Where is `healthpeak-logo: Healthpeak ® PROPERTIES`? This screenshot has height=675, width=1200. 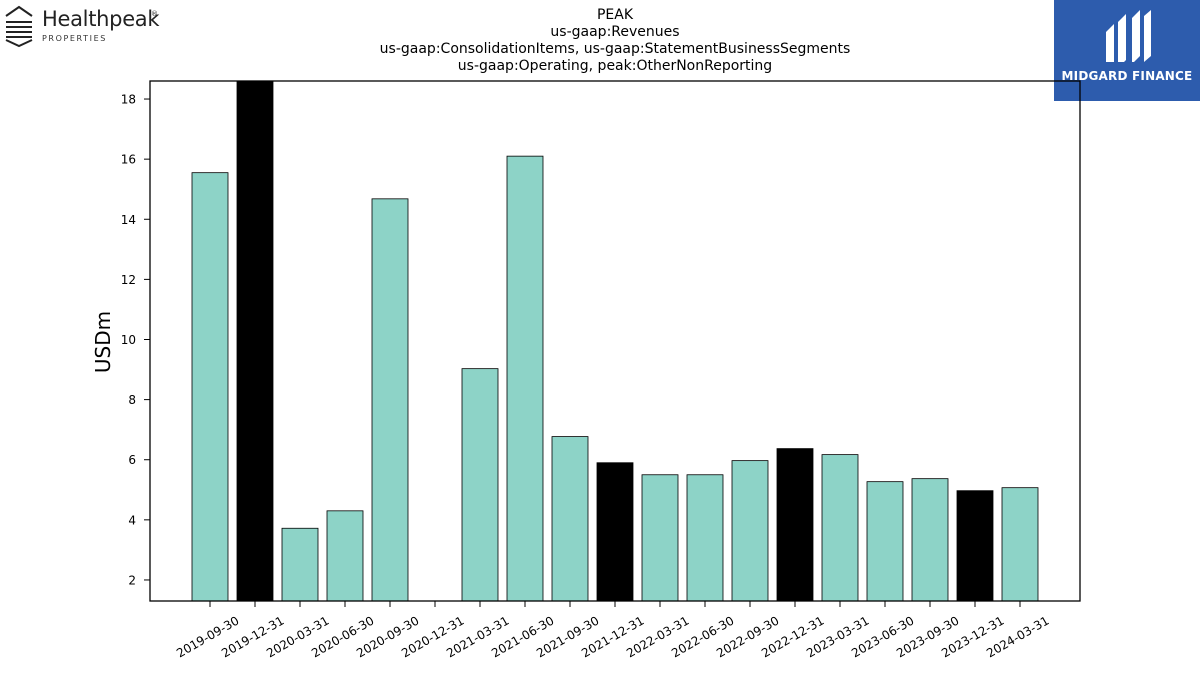
healthpeak-logo: Healthpeak ® PROPERTIES is located at coordinates (89, 26).